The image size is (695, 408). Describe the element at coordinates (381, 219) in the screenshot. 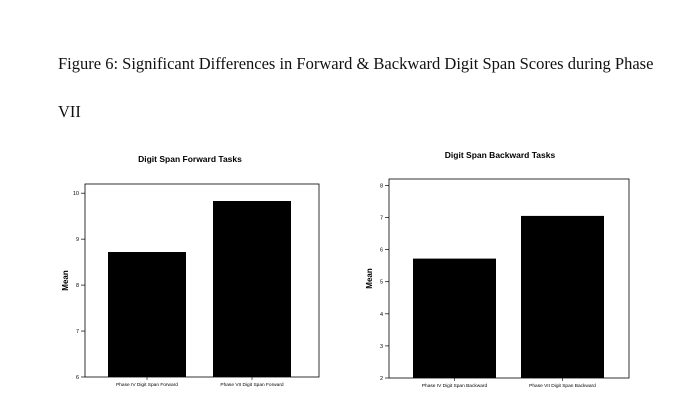

I see `backward-y-tick-label: 7` at that location.